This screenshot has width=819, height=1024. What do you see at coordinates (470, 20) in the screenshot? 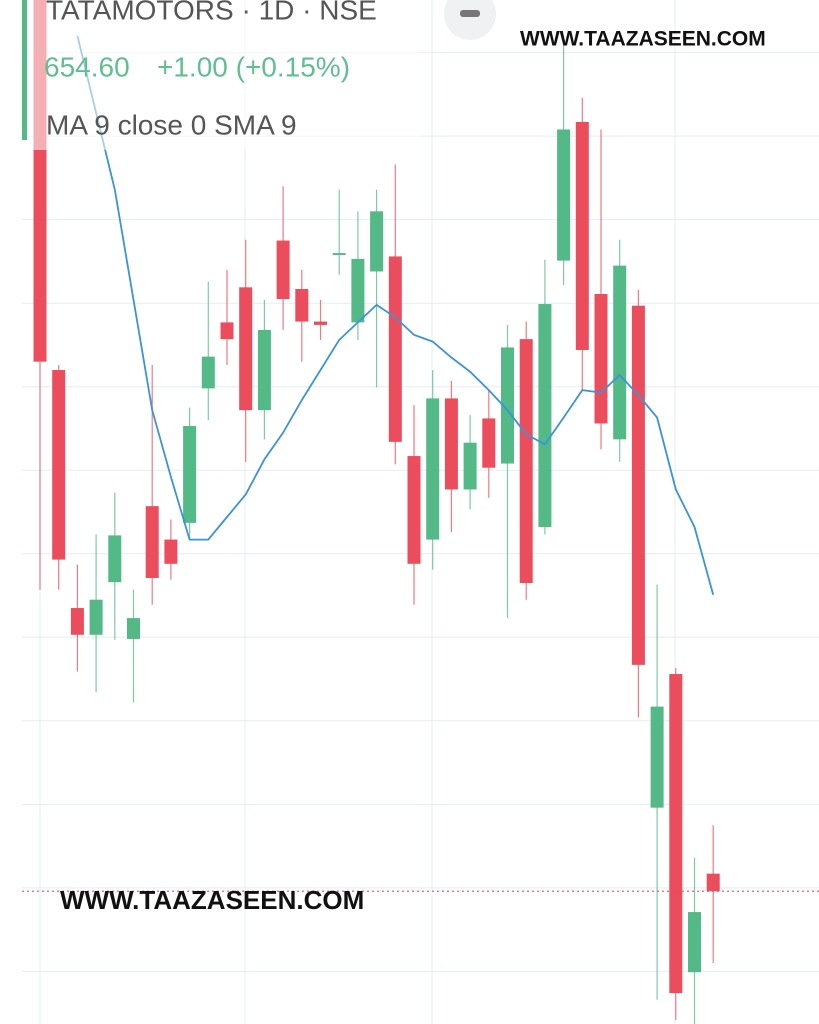
I see `collapse-button` at bounding box center [470, 20].